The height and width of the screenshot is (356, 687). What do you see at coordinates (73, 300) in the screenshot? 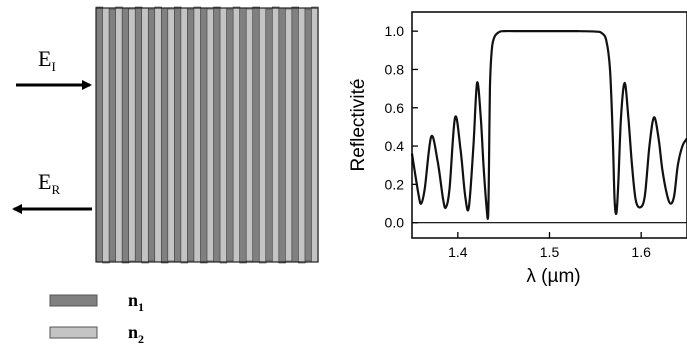
I see `legend-swatch-n1` at bounding box center [73, 300].